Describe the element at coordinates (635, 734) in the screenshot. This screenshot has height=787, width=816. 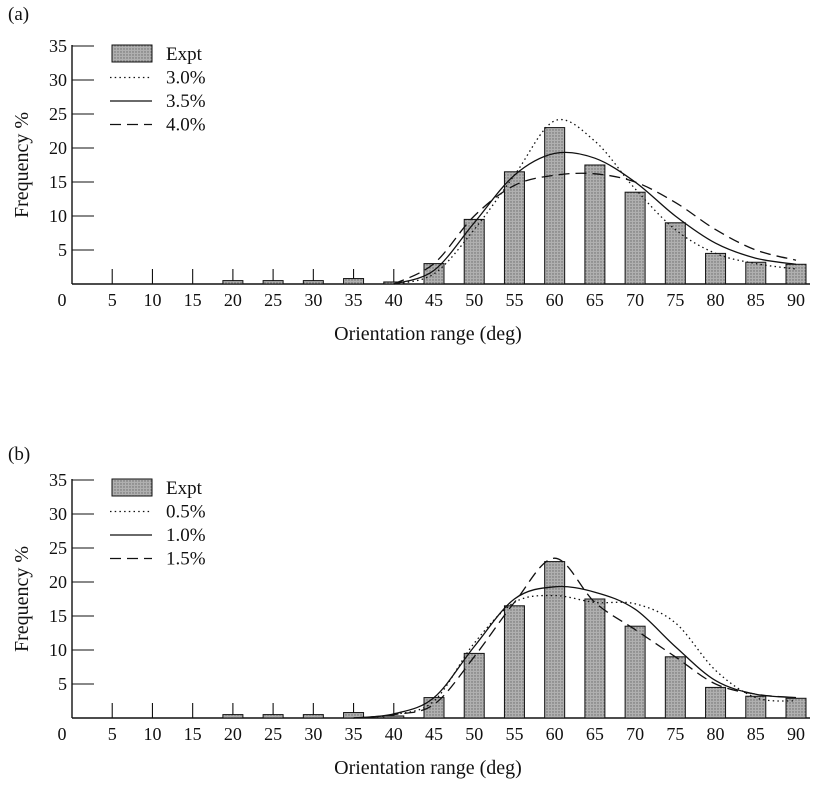
I see `x-tick-label: 70` at that location.